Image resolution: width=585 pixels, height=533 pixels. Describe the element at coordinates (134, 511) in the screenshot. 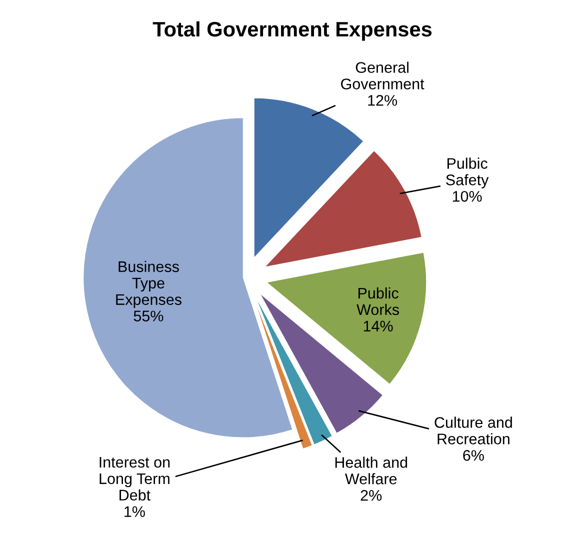

I see `data-label: 1%` at that location.